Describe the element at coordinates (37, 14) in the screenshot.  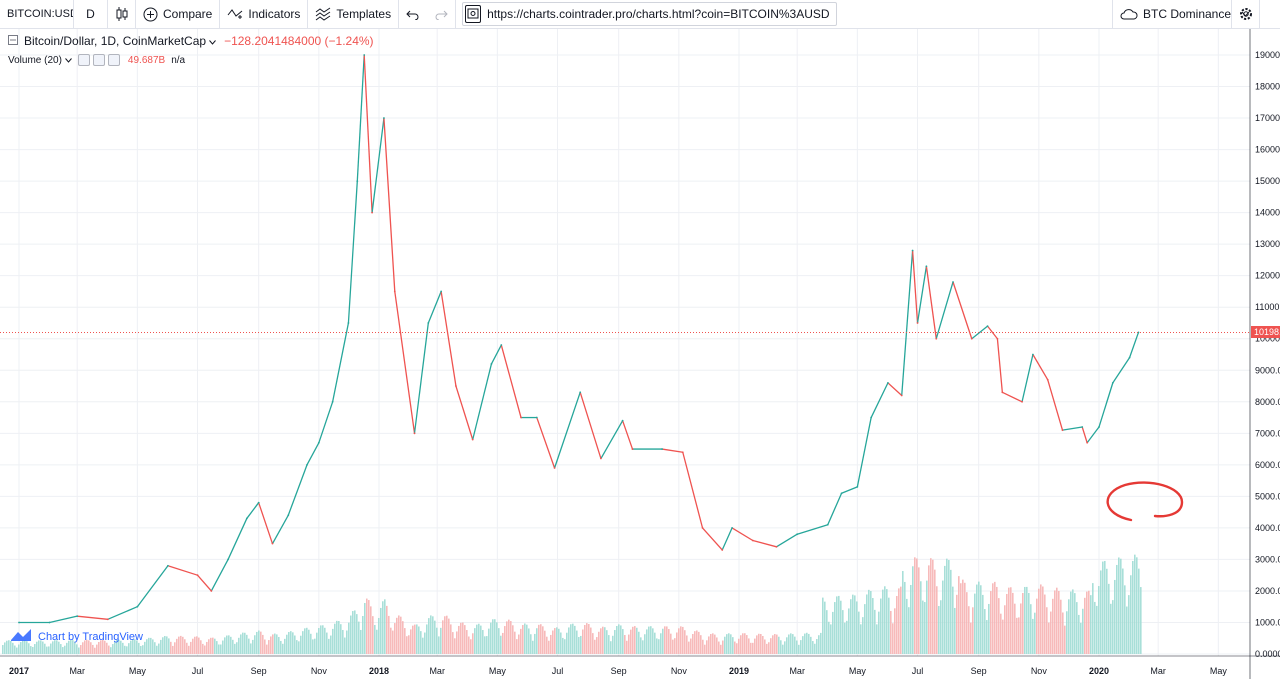
I see `symbol-search: BITCOIN:USD` at that location.